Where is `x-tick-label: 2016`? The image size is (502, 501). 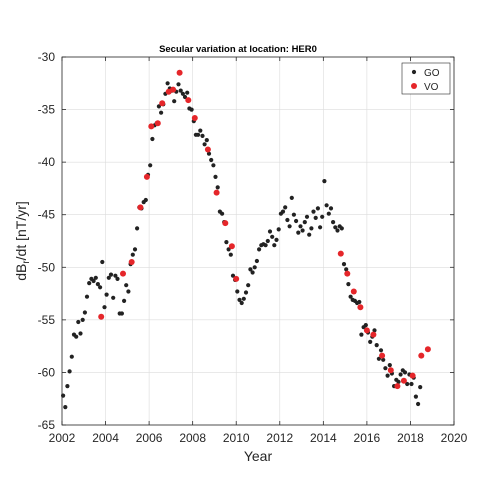 x-tick-label: 2016 is located at coordinates (367, 438).